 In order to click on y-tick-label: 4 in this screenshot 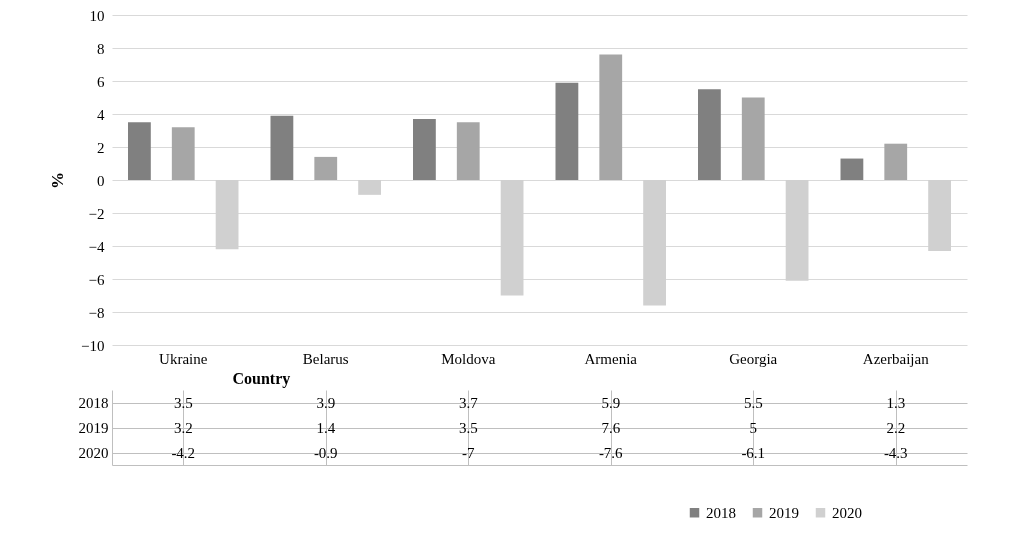, I will do `click(101, 114)`.